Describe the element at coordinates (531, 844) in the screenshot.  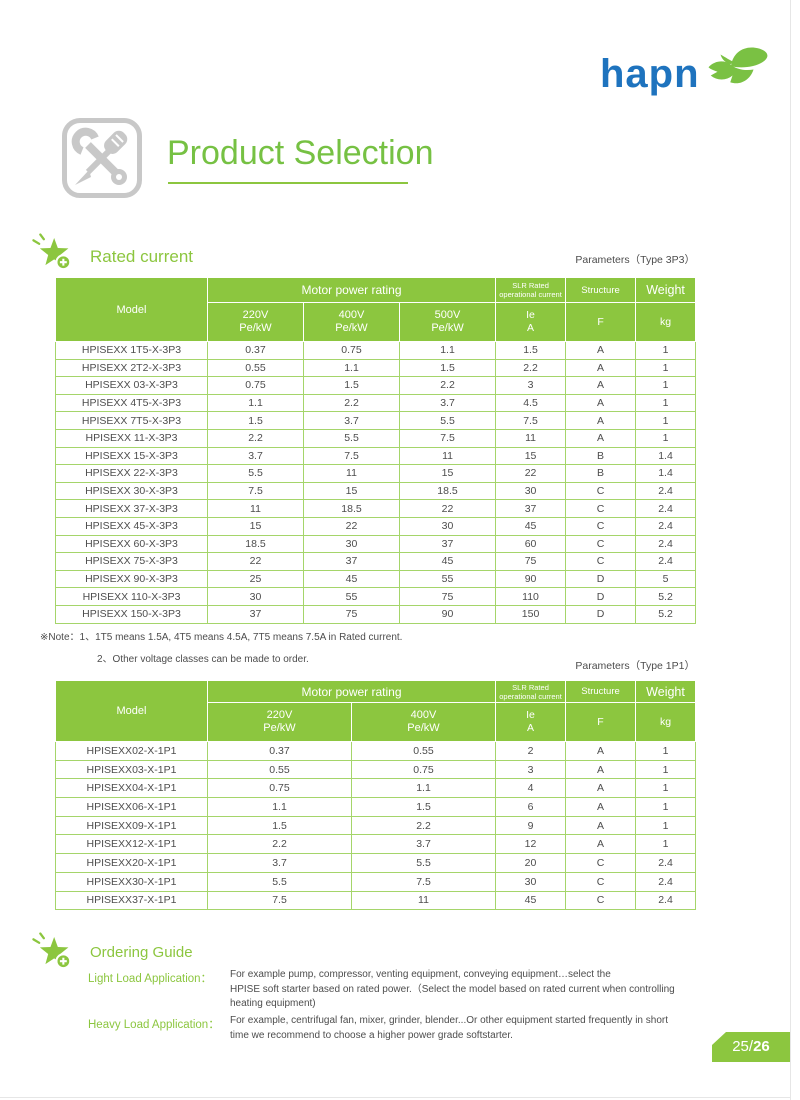
I see `value-cell: 12` at that location.